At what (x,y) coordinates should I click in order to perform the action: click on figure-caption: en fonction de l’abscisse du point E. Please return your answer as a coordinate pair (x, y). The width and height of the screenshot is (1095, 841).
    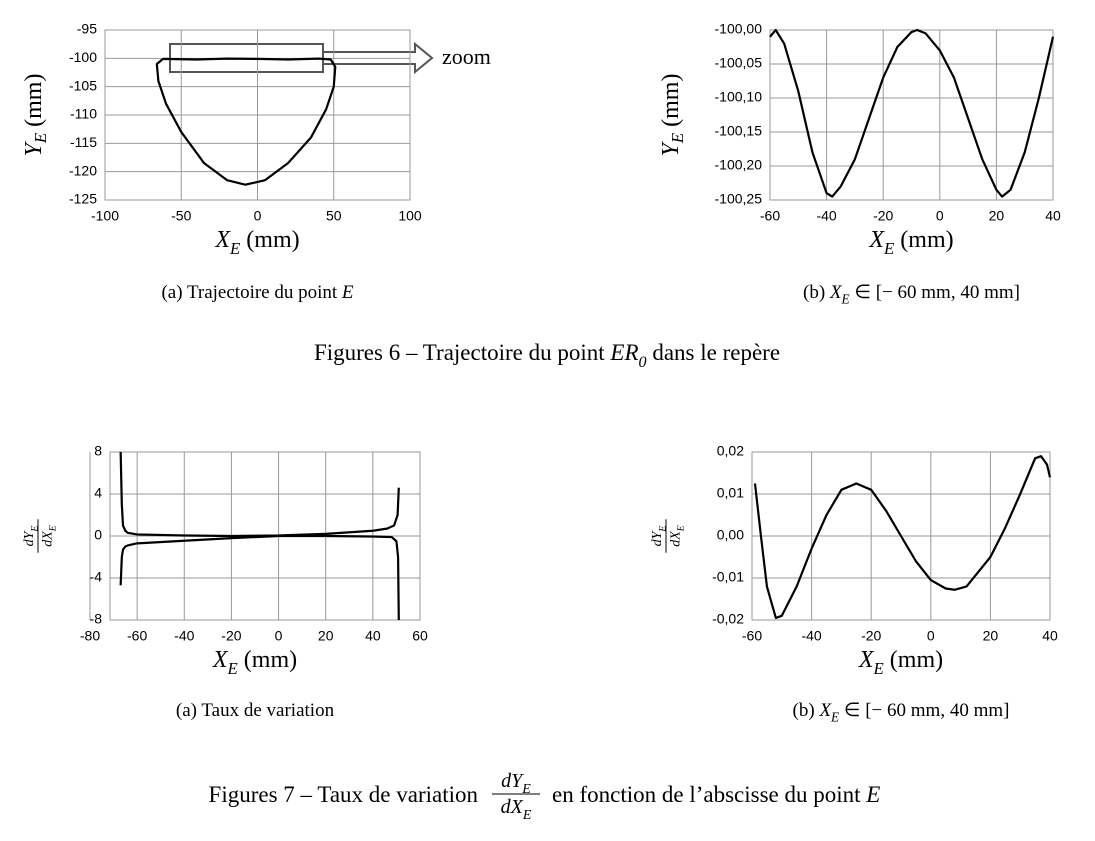
    Looking at the image, I should click on (716, 794).